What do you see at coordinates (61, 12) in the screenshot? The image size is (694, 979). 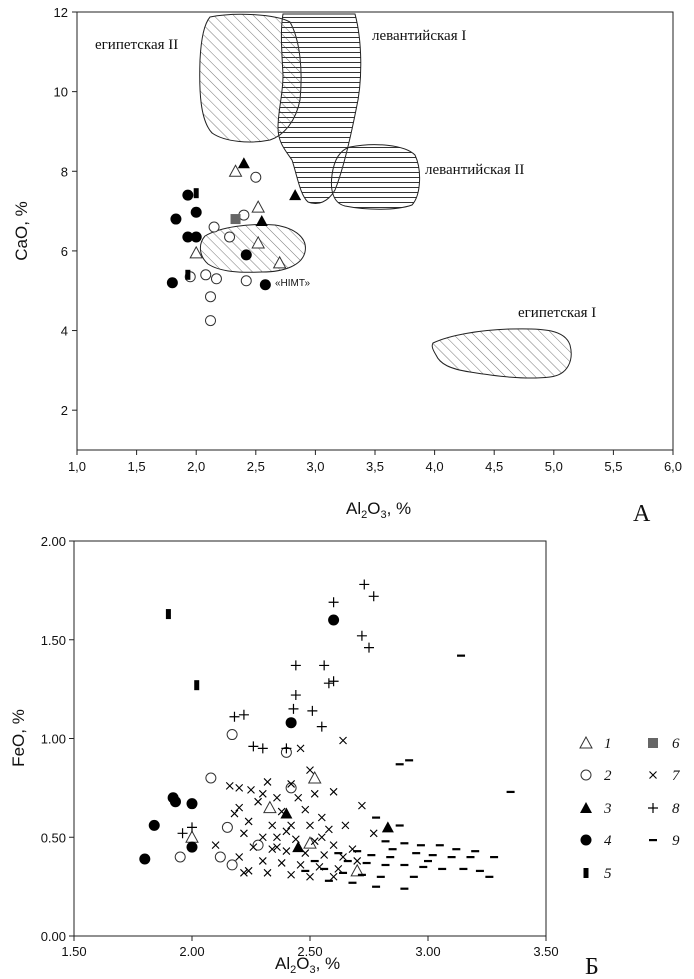 I see `y-tick-label: 12` at bounding box center [61, 12].